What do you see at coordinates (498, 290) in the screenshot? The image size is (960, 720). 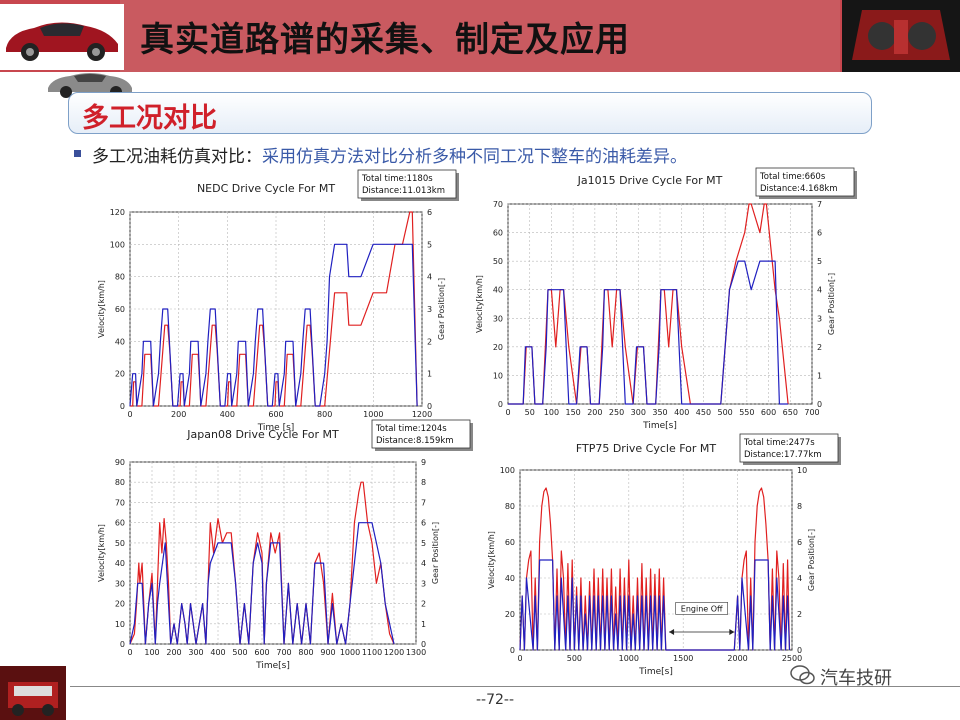 I see `y-tick-label: 40` at bounding box center [498, 290].